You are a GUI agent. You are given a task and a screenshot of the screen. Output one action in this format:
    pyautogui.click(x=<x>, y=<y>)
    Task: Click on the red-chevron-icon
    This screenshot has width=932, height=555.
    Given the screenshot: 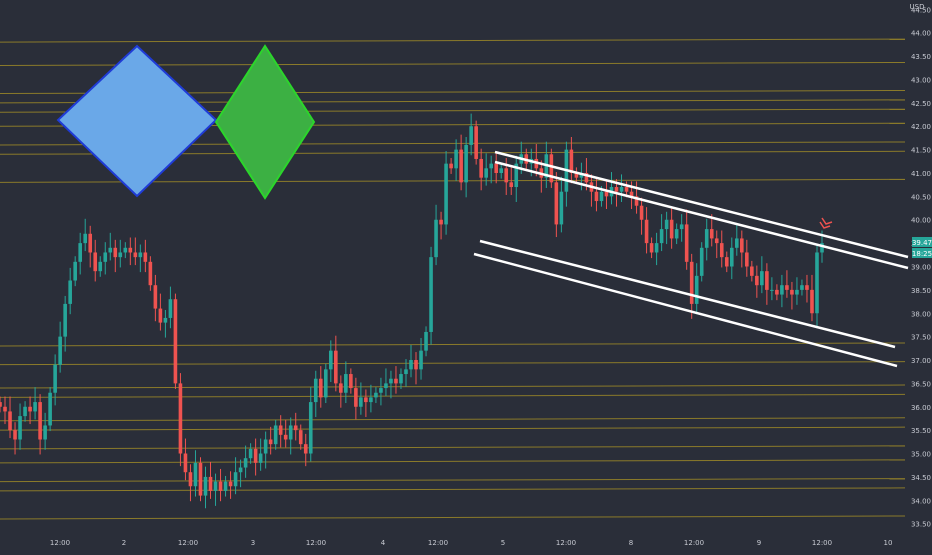 What is the action you would take?
    pyautogui.click(x=826, y=223)
    